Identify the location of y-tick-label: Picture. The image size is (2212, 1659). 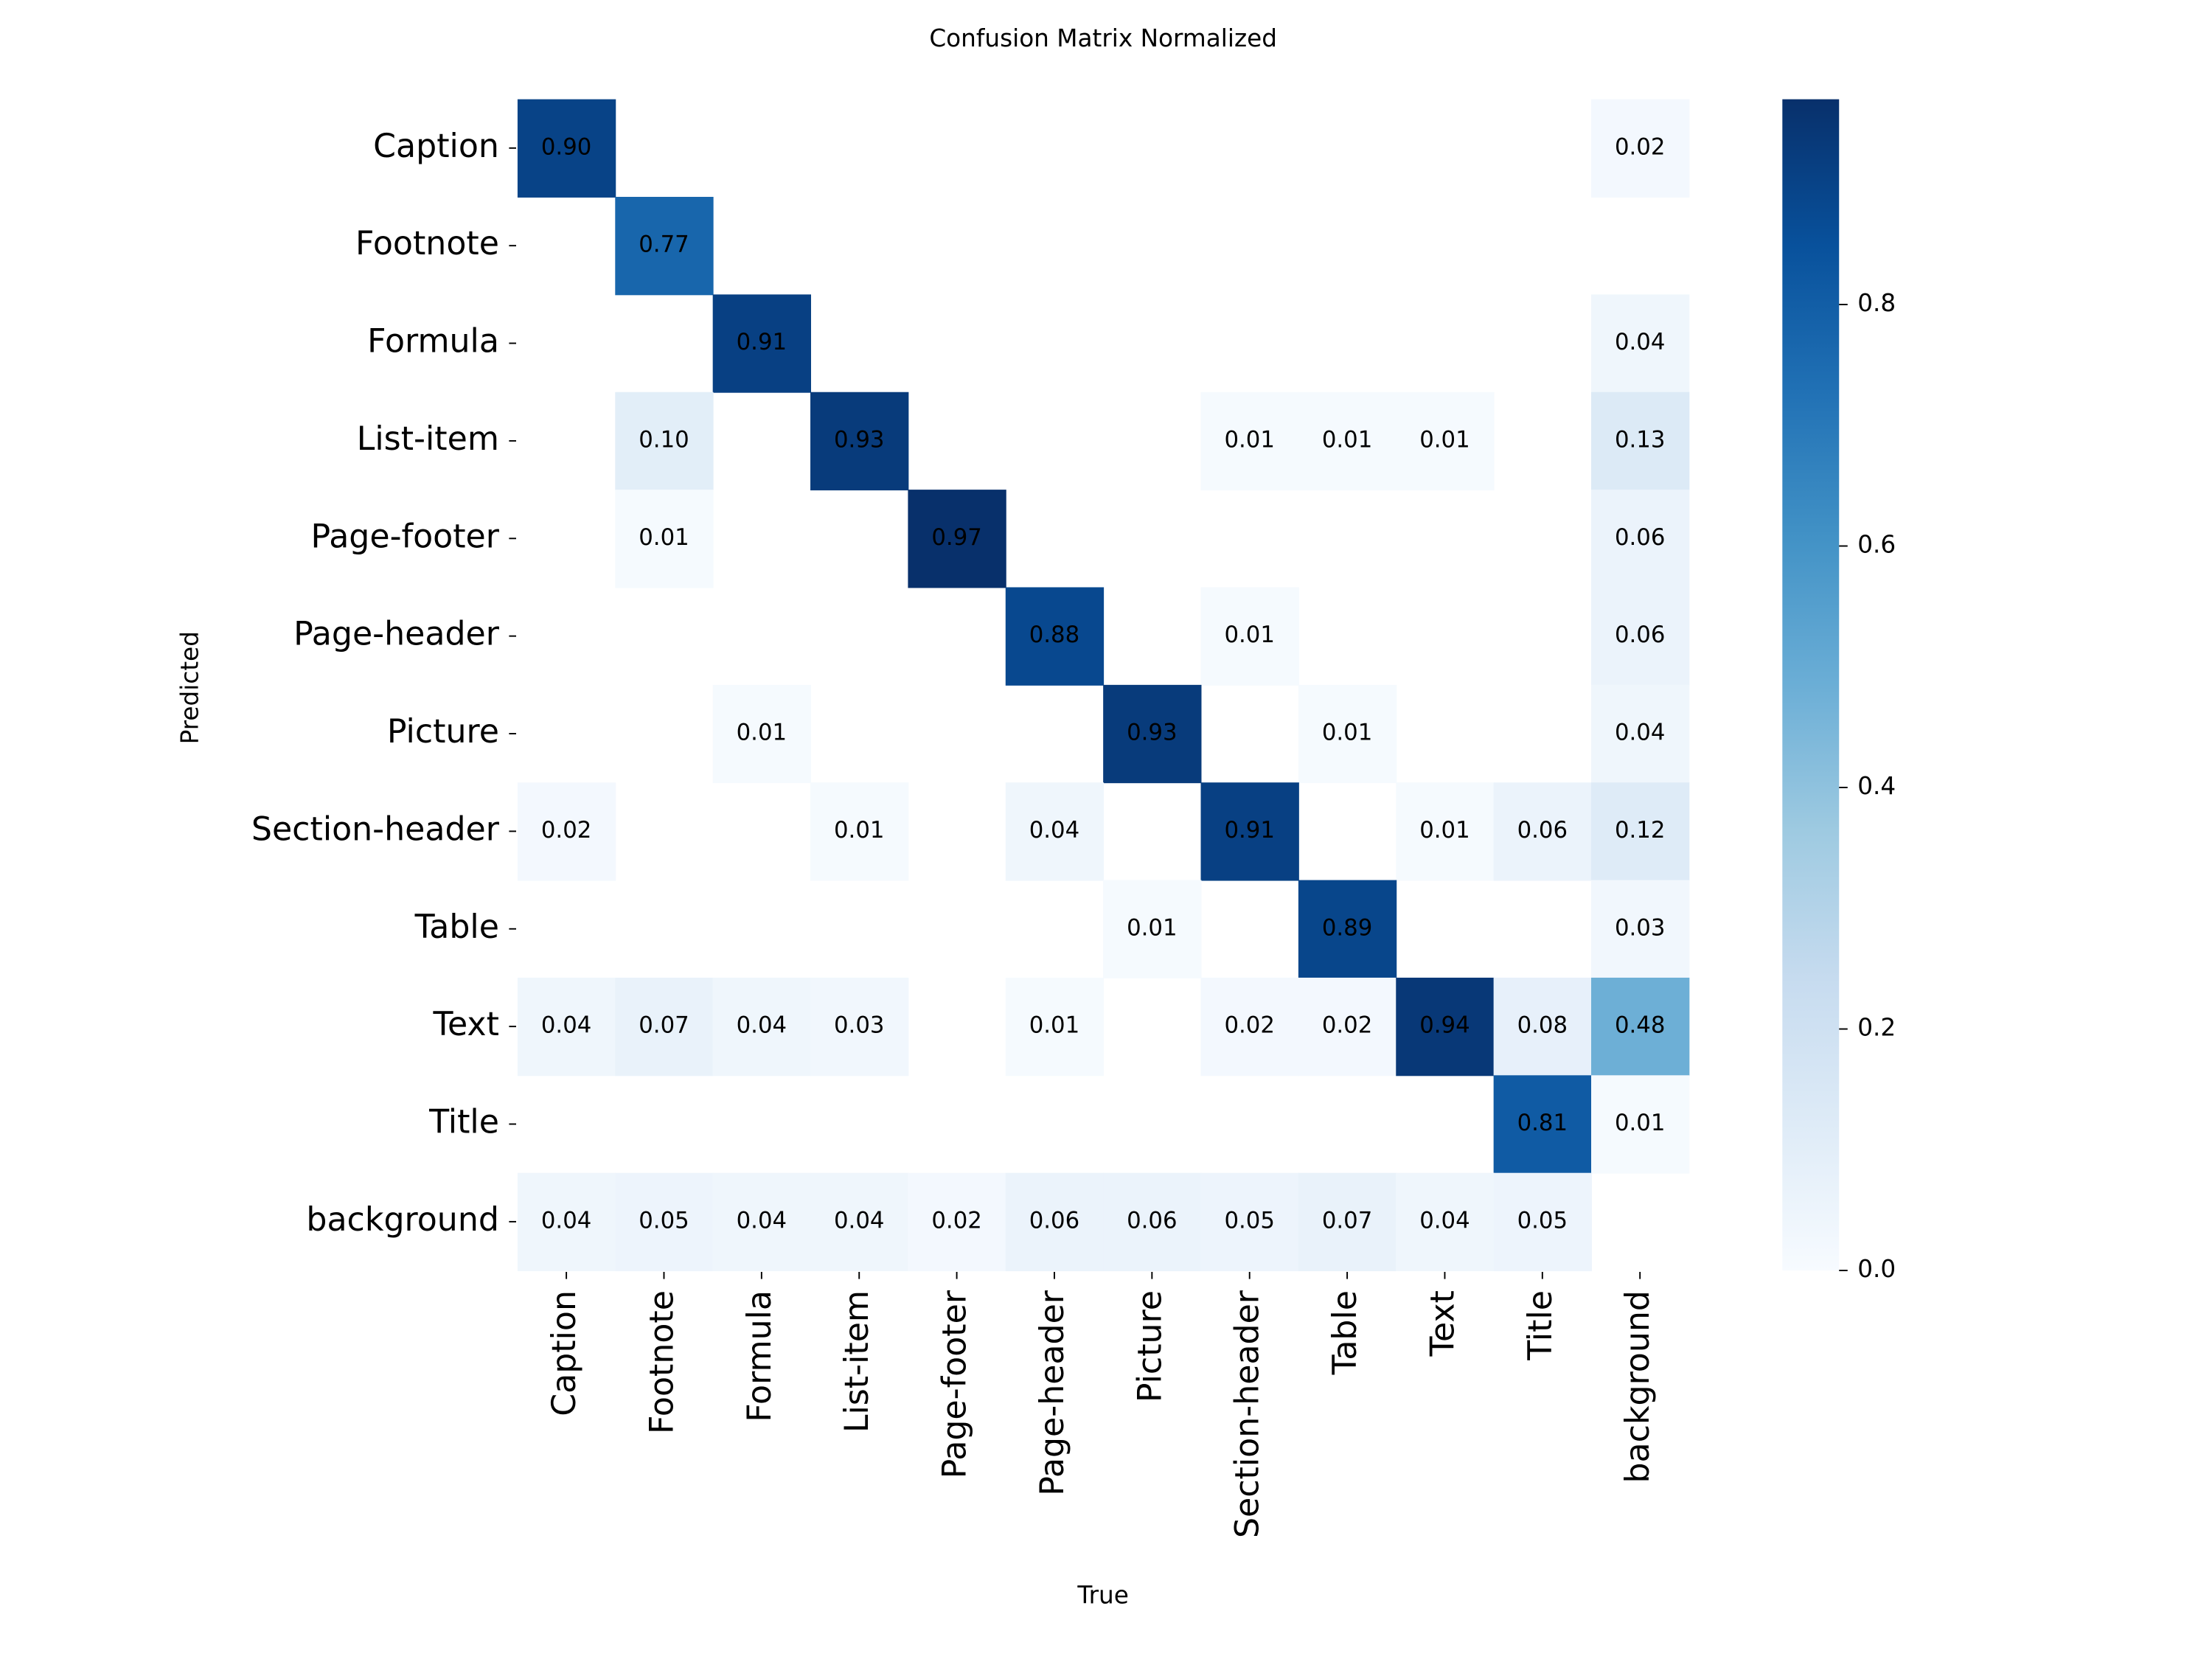
(443, 732).